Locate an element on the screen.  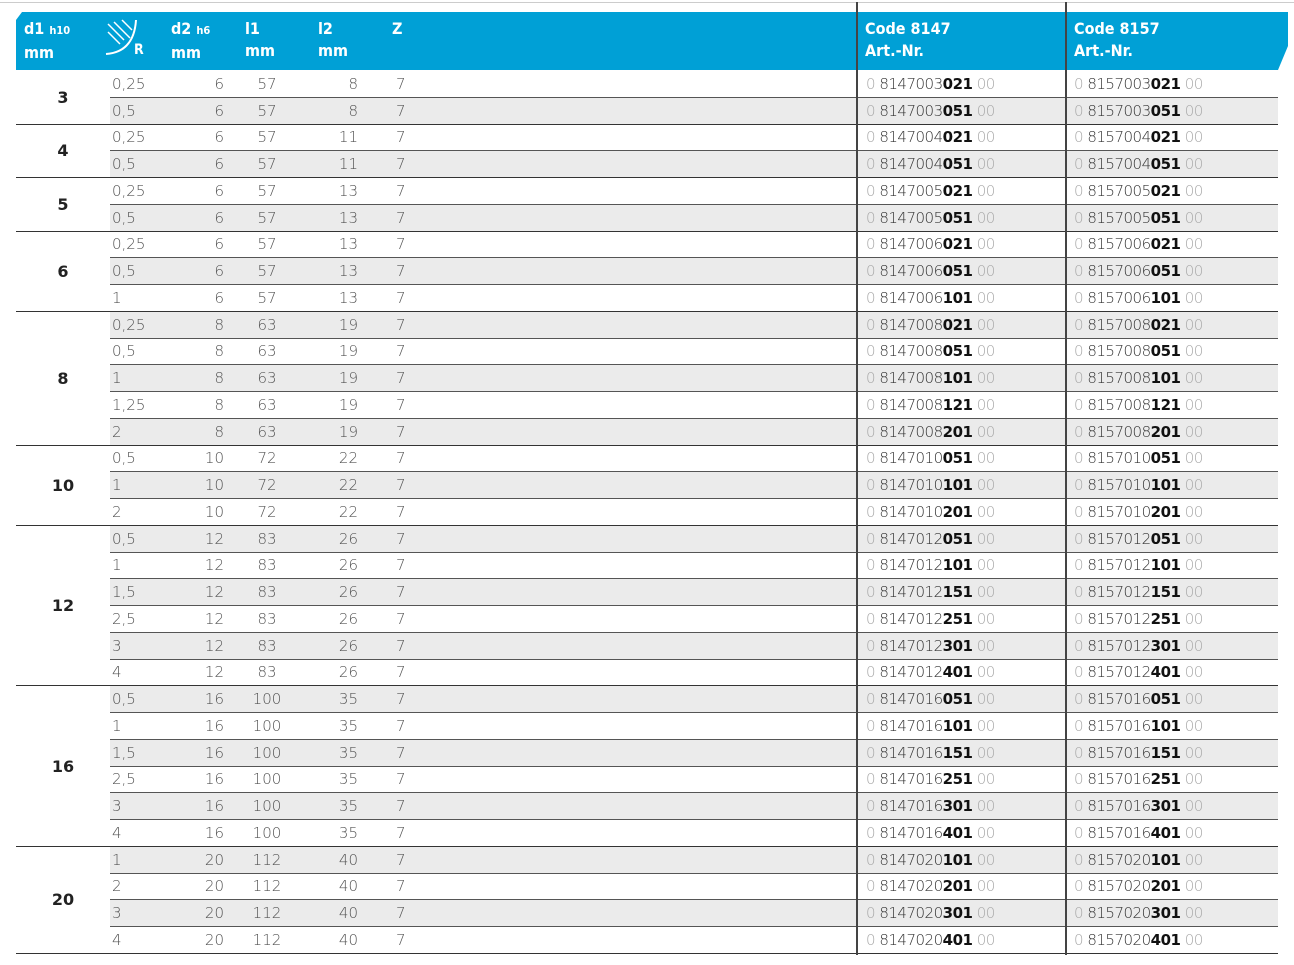
cell-d2: 16 is located at coordinates (202, 726).